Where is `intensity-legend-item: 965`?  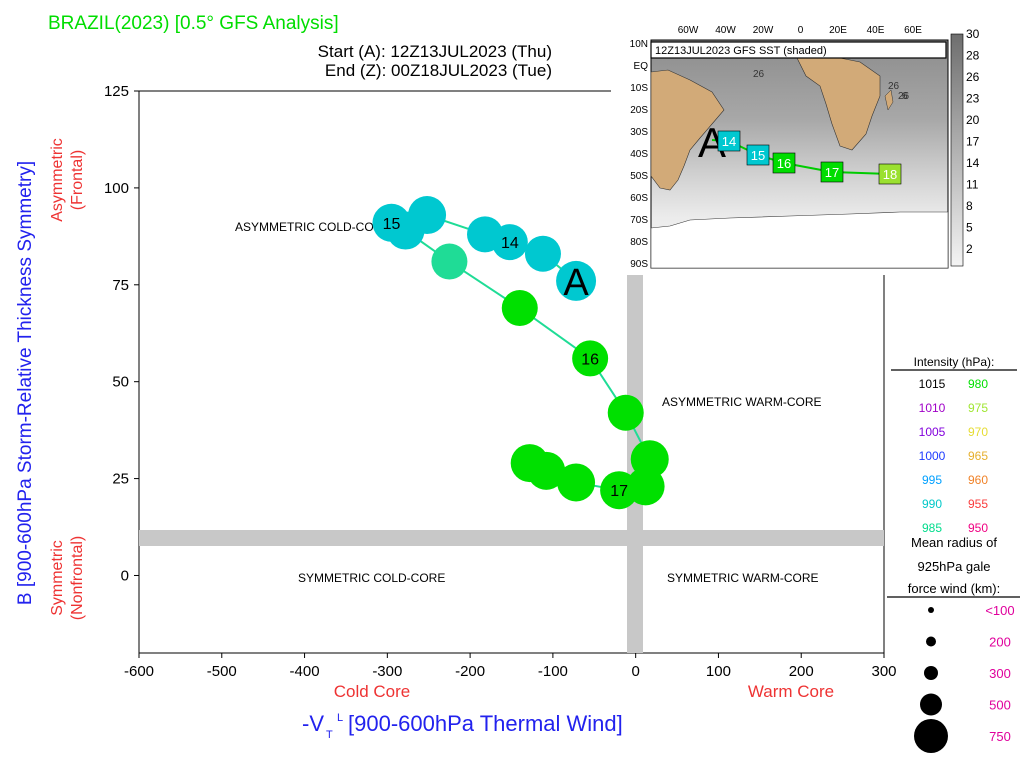 intensity-legend-item: 965 is located at coordinates (978, 456).